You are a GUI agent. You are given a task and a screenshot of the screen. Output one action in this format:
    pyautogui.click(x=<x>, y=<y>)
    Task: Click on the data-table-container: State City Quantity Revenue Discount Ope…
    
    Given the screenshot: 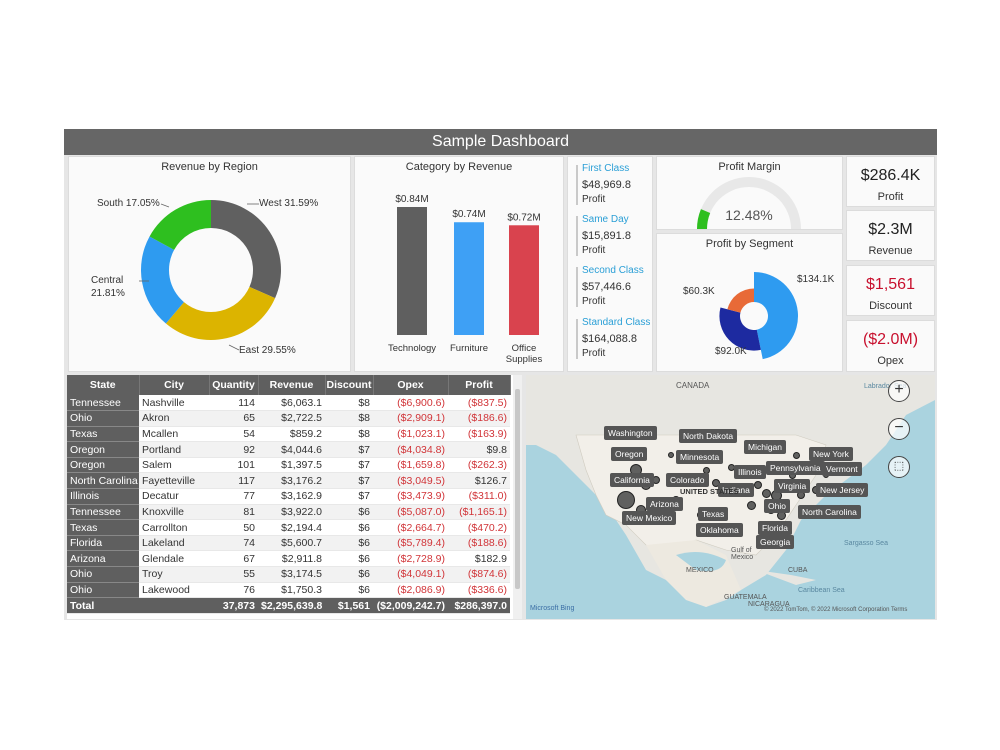 What is the action you would take?
    pyautogui.click(x=294, y=497)
    